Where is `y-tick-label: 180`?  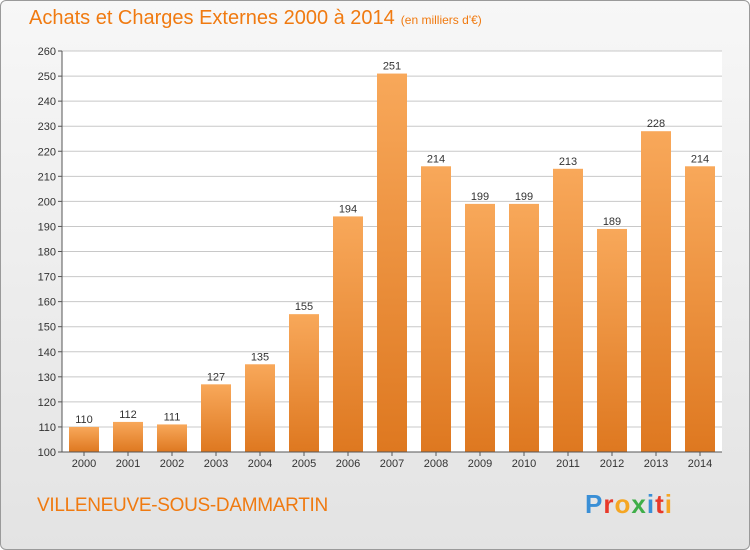
y-tick-label: 180 is located at coordinates (47, 253).